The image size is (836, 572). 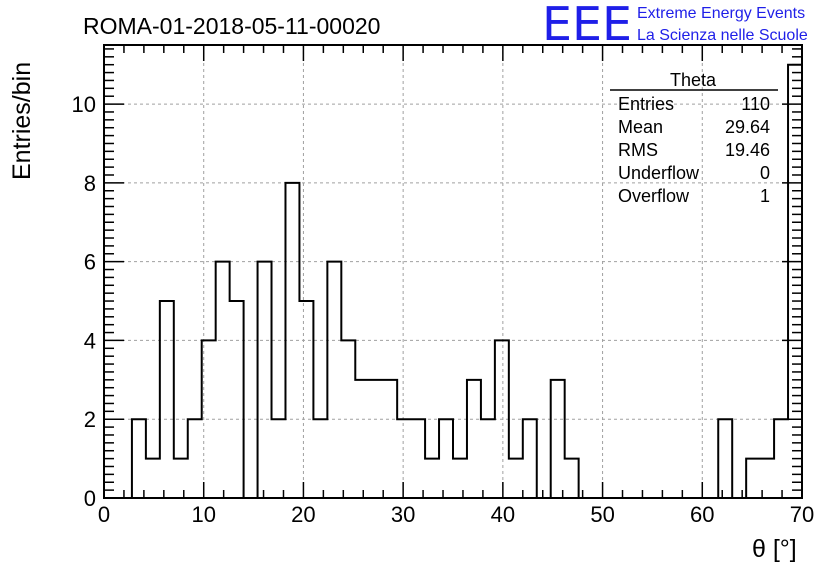 What do you see at coordinates (303, 514) in the screenshot?
I see `x-tick-label: 20` at bounding box center [303, 514].